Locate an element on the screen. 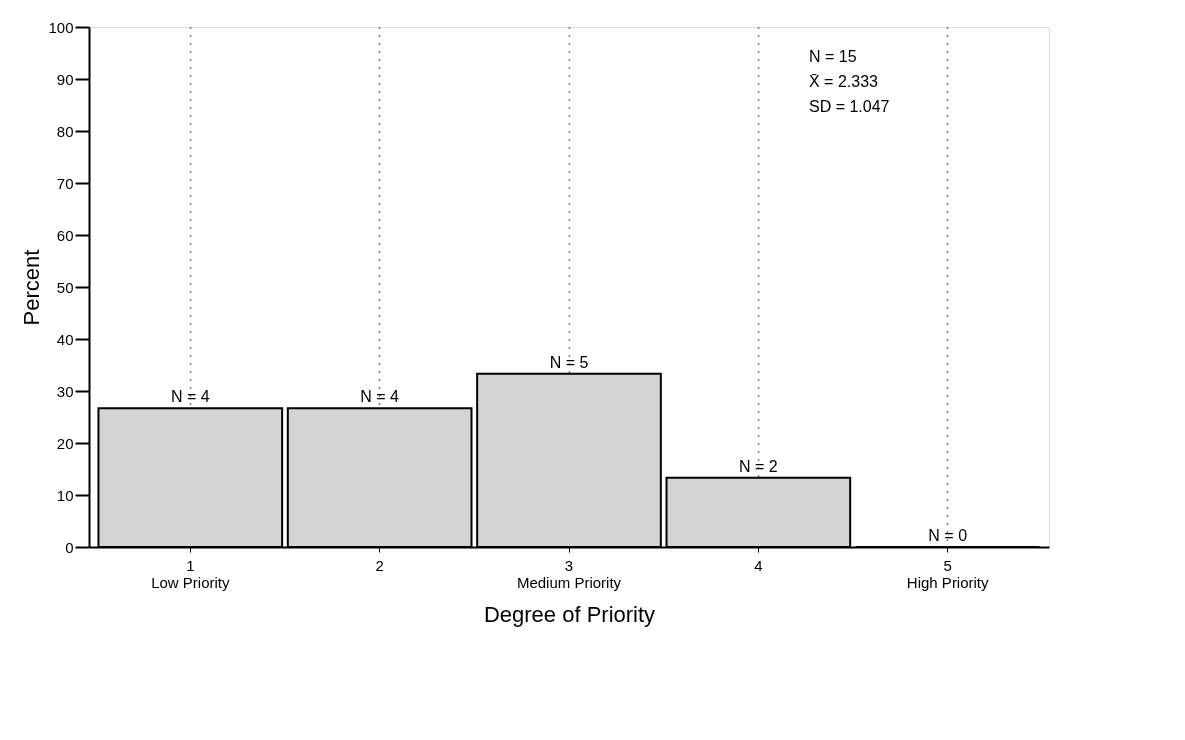 This screenshot has width=1185, height=740. y-tick-label: 50 is located at coordinates (65, 287).